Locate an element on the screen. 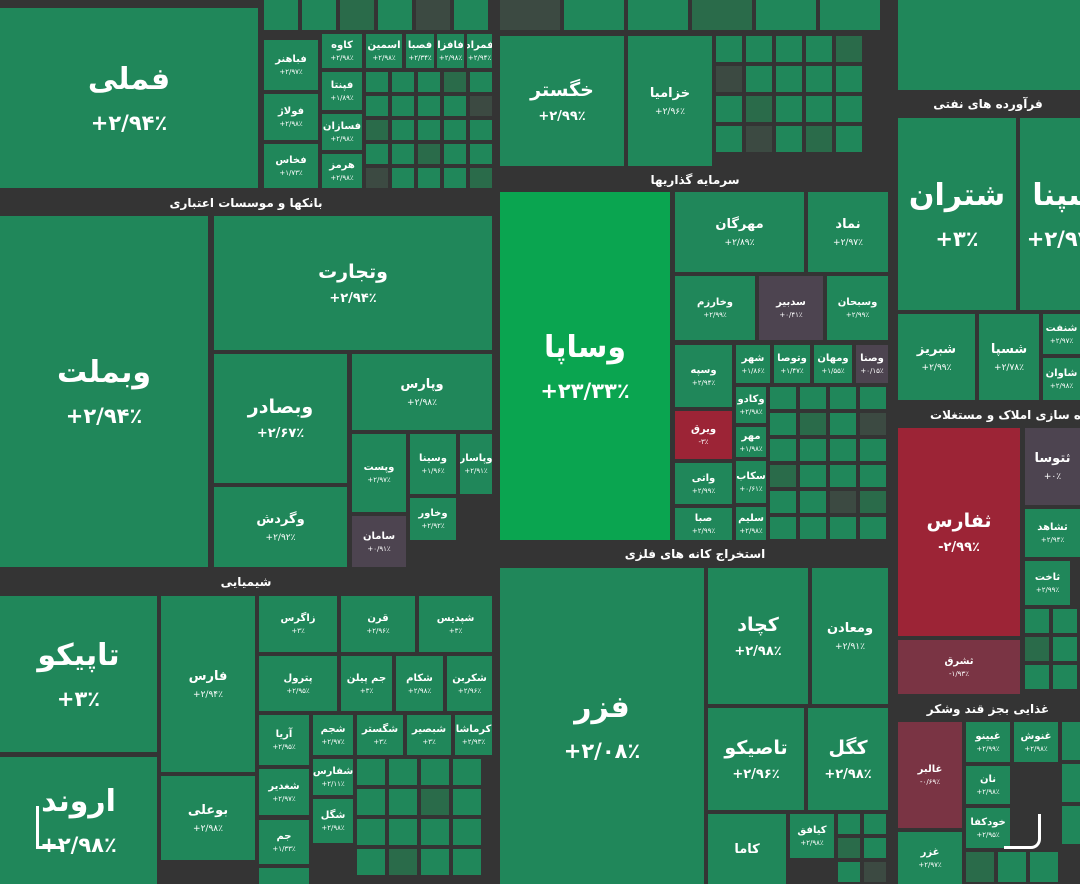 The image size is (1080, 884). stock-tile: فافزا +۲/۹۸٪ is located at coordinates (450, 51).